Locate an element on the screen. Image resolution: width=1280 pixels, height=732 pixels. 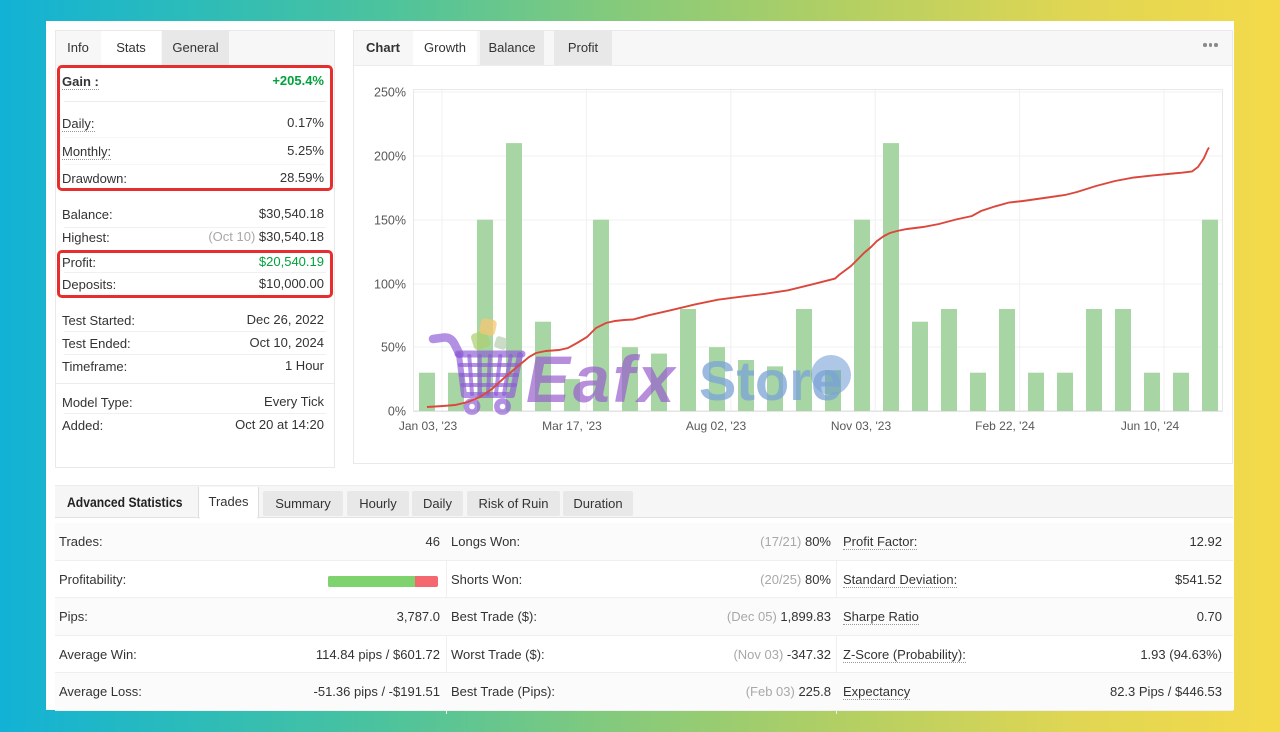
svg-text: Jan 03, '23 is located at coordinates (428, 426).